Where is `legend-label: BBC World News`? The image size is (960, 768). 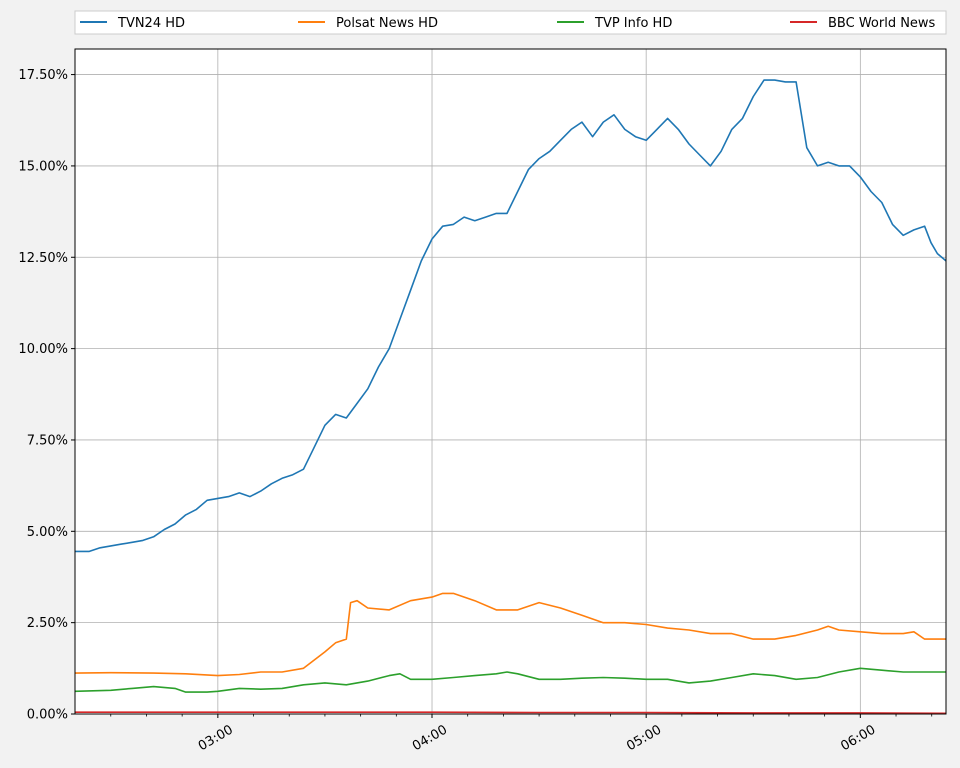
legend-label: BBC World News is located at coordinates (882, 23).